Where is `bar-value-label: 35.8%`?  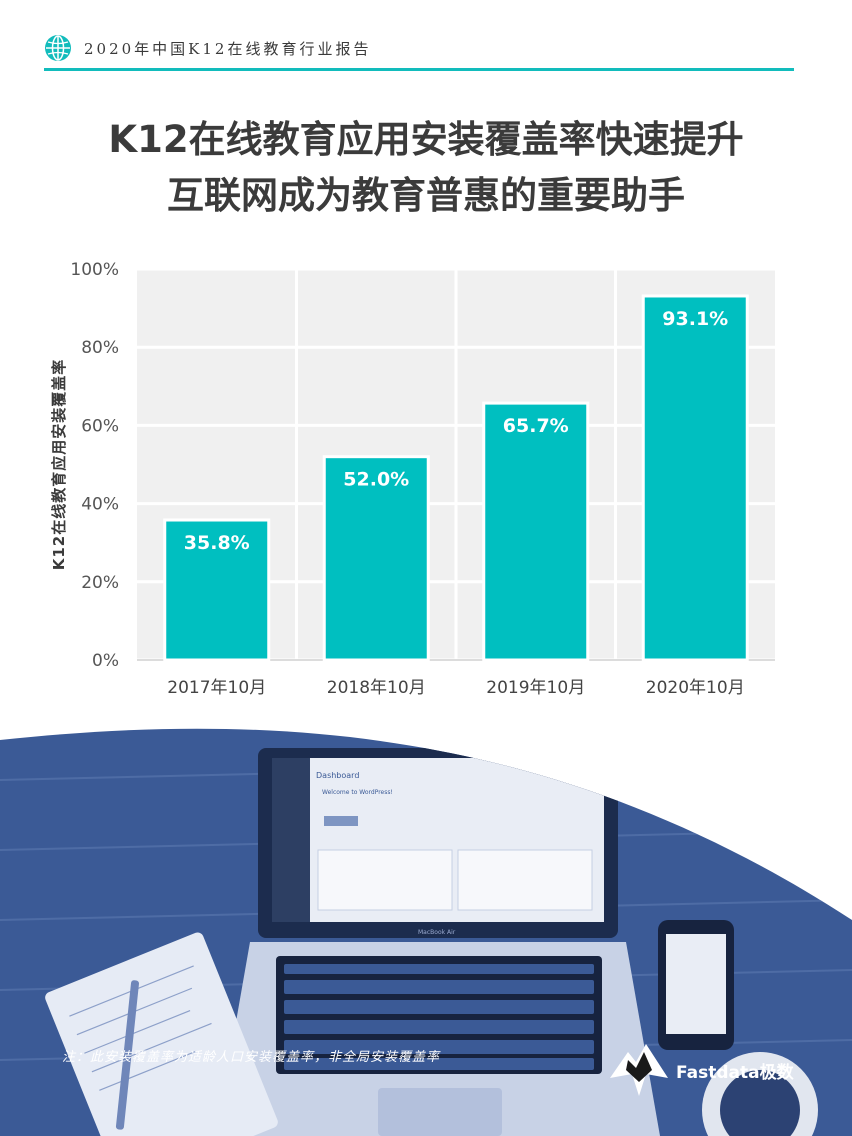 bar-value-label: 35.8% is located at coordinates (217, 543).